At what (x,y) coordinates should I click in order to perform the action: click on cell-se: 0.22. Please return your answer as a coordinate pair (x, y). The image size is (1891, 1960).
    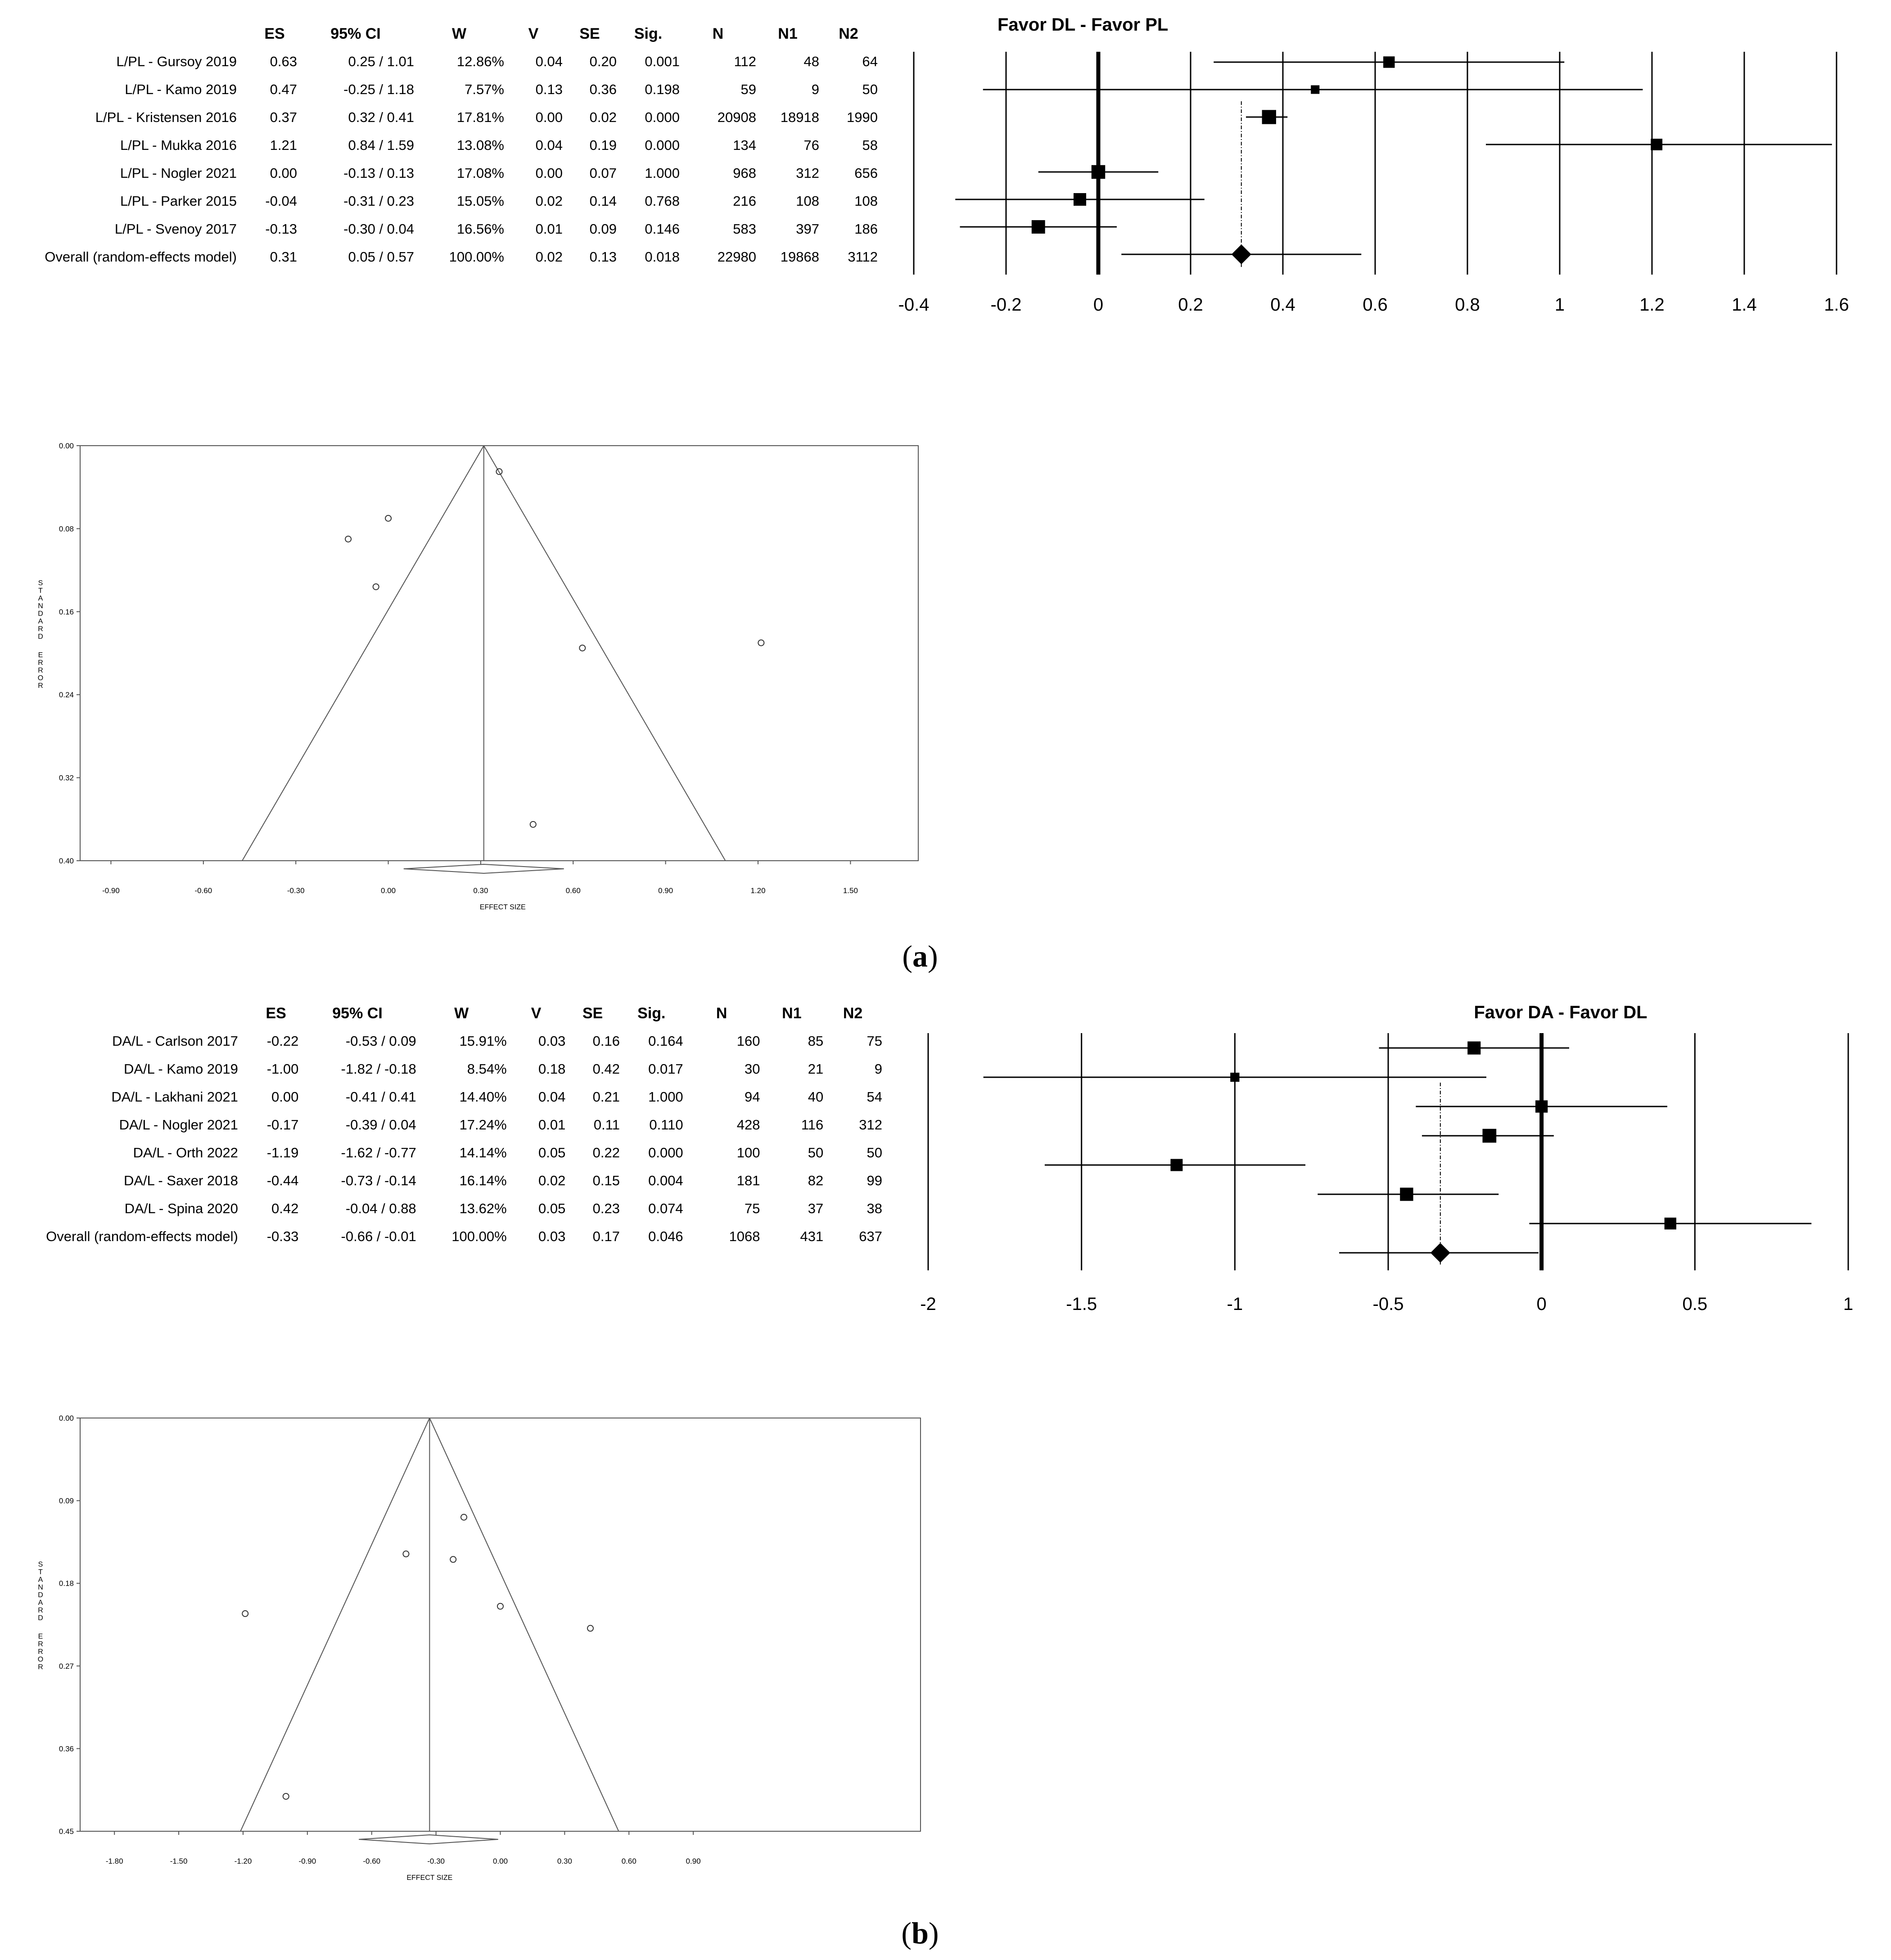
    Looking at the image, I should click on (606, 1153).